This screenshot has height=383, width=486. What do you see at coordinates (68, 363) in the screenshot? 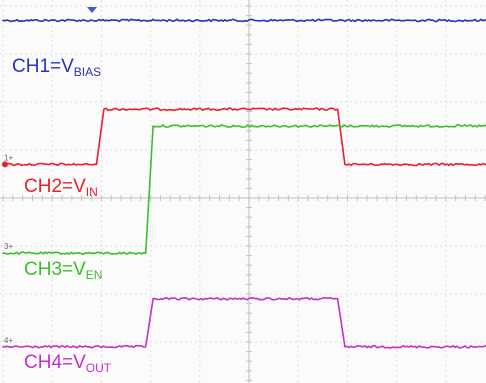
I see `ch4-label: CH4=VOUT` at bounding box center [68, 363].